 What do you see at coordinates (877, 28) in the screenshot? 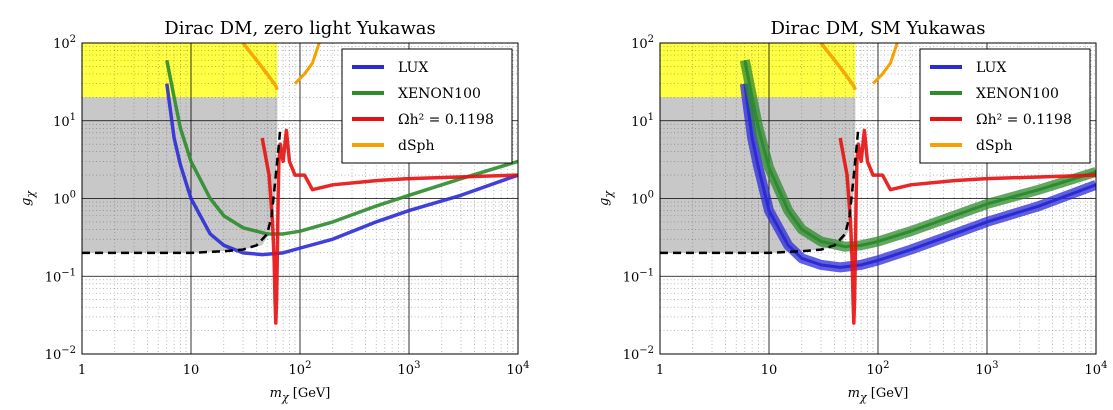
I see `chart-title: Dirac DM, SM Yukawas` at bounding box center [877, 28].